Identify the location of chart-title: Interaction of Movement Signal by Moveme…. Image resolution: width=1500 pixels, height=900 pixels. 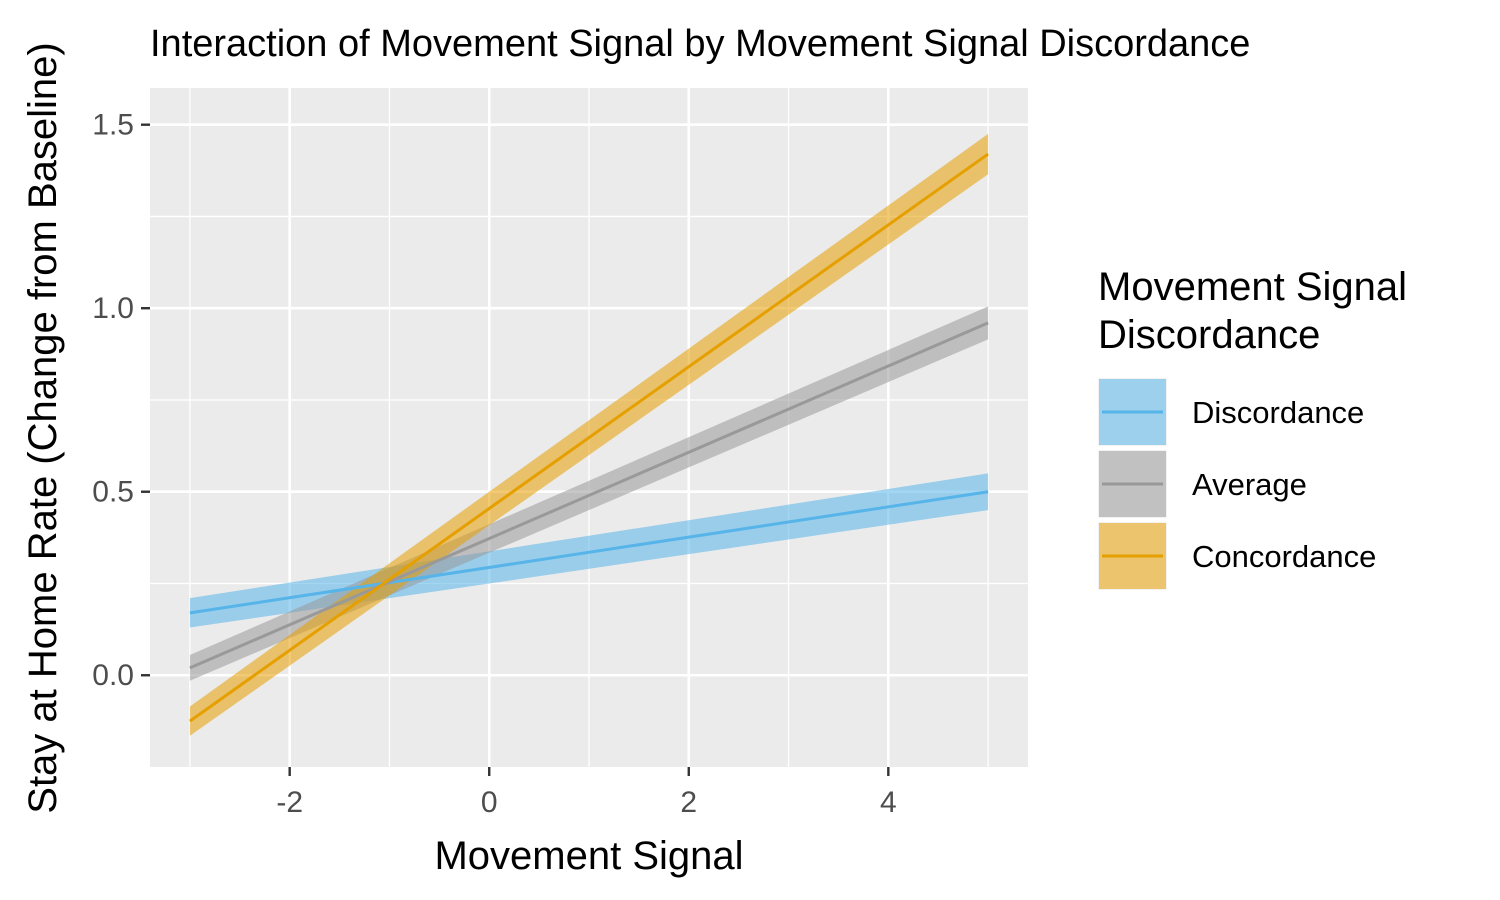
(700, 44).